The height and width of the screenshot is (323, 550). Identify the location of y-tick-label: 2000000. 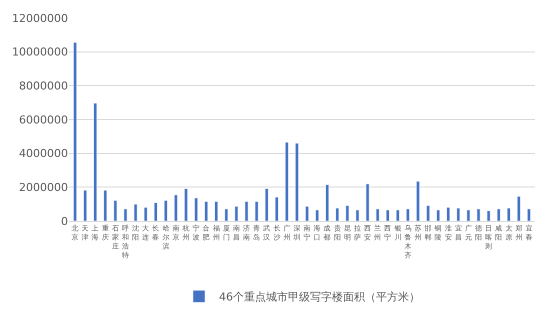
(43, 187).